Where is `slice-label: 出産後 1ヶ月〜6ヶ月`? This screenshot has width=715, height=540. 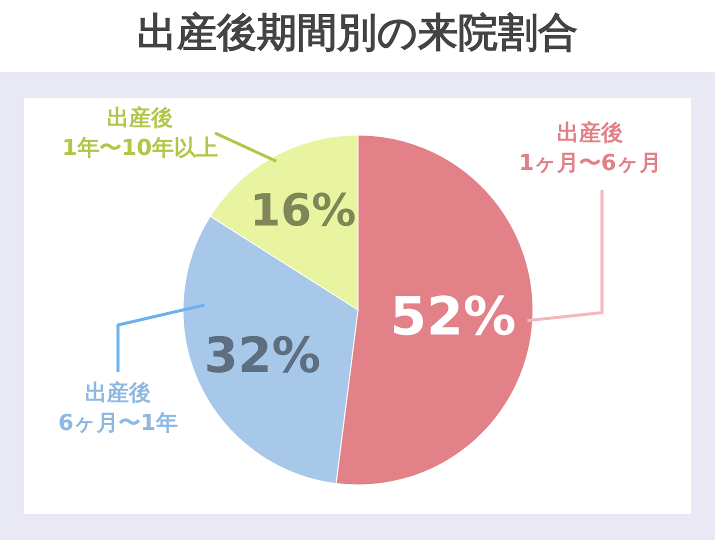
slice-label: 出産後 1ヶ月〜6ヶ月 is located at coordinates (590, 148).